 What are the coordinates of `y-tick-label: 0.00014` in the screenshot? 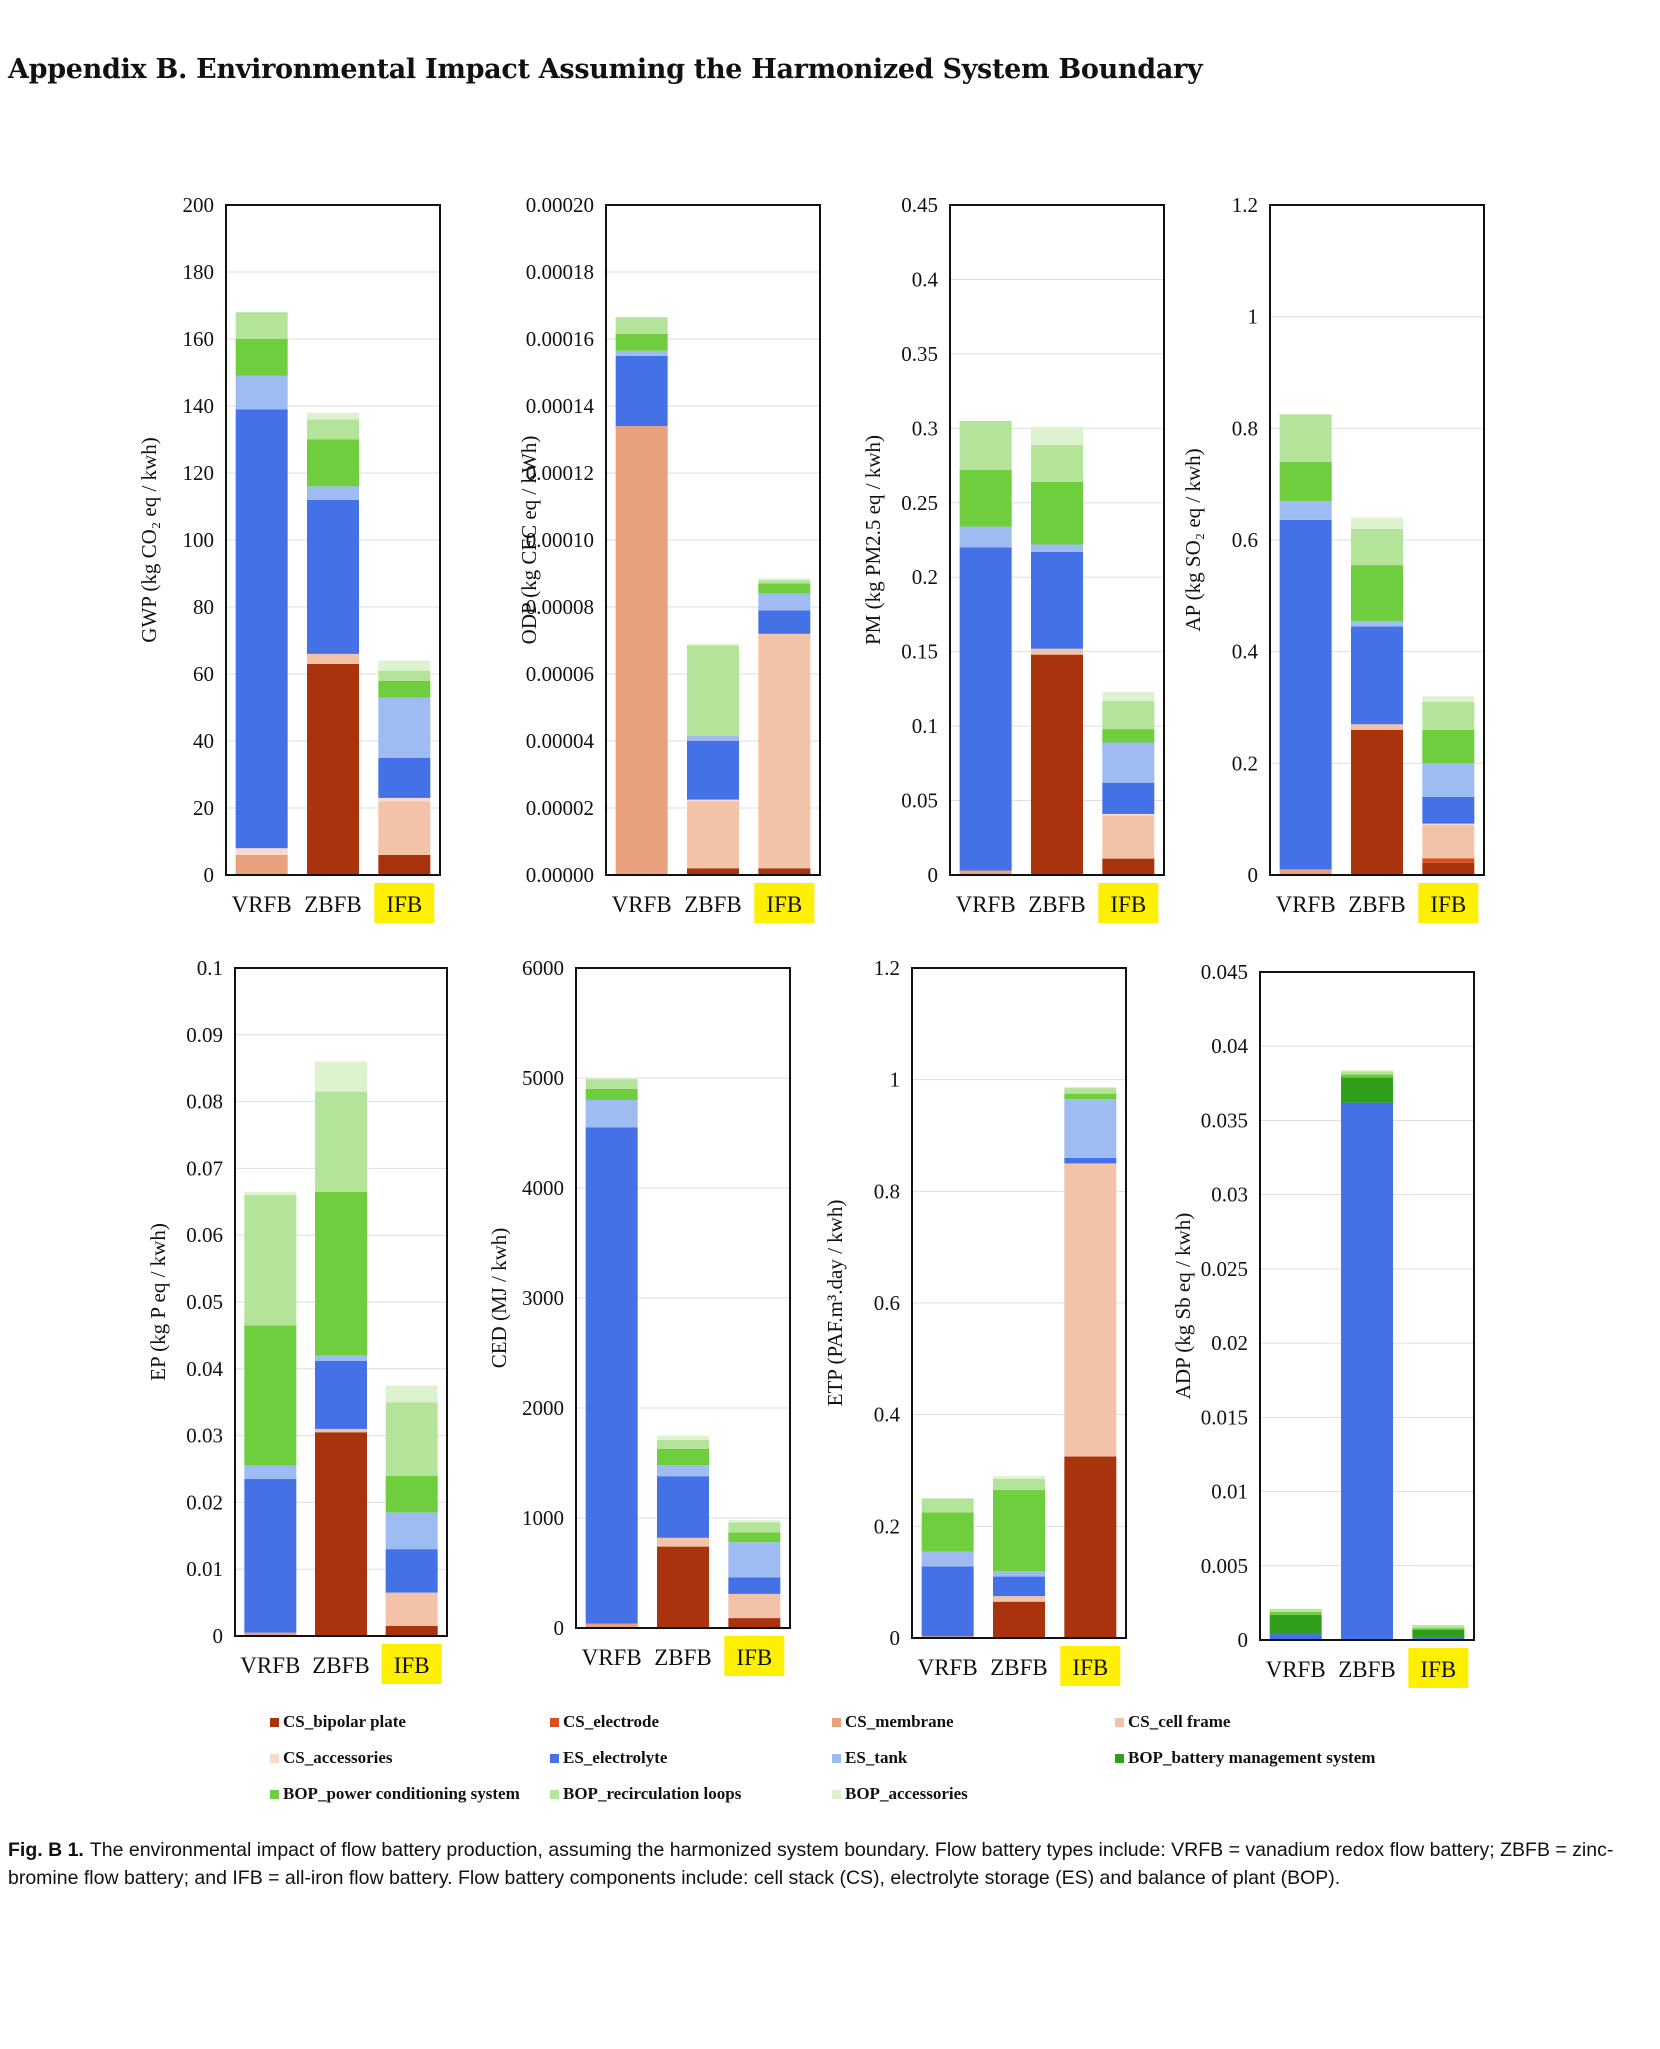 It's located at (560, 406).